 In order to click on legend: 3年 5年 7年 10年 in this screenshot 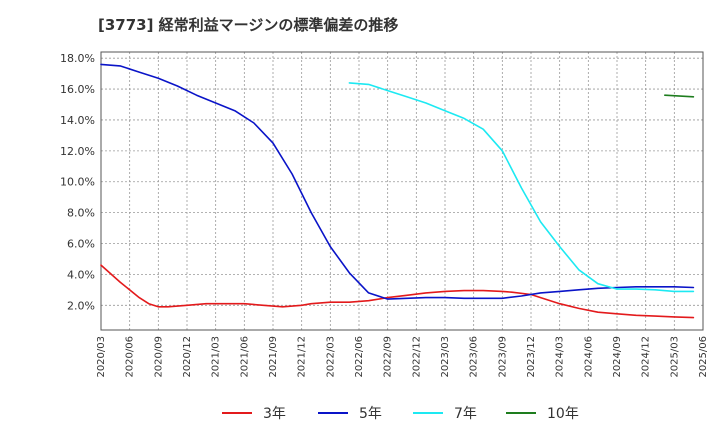, I will do `click(400, 414)`.